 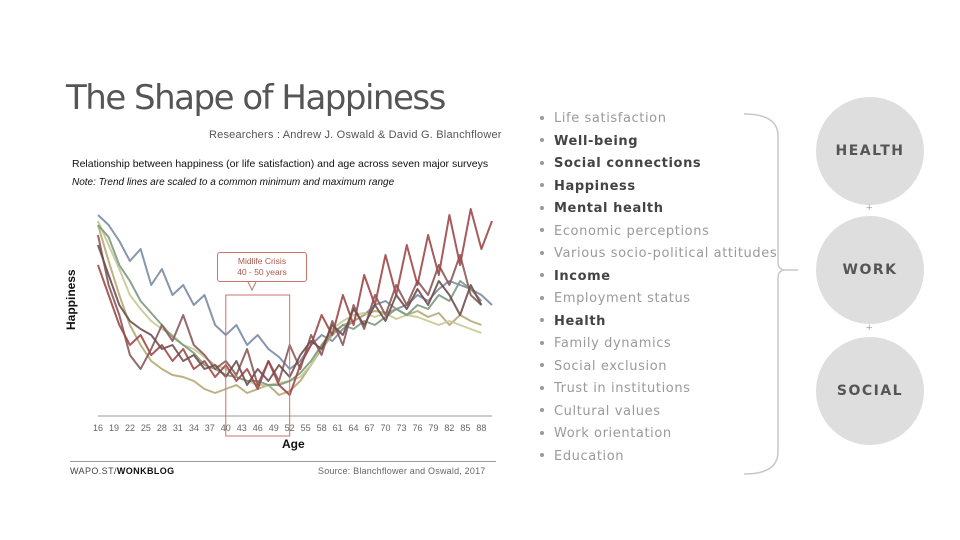 I want to click on midlife-crisis-callout: Midlife Crisis 40 - 50 years, so click(x=262, y=267).